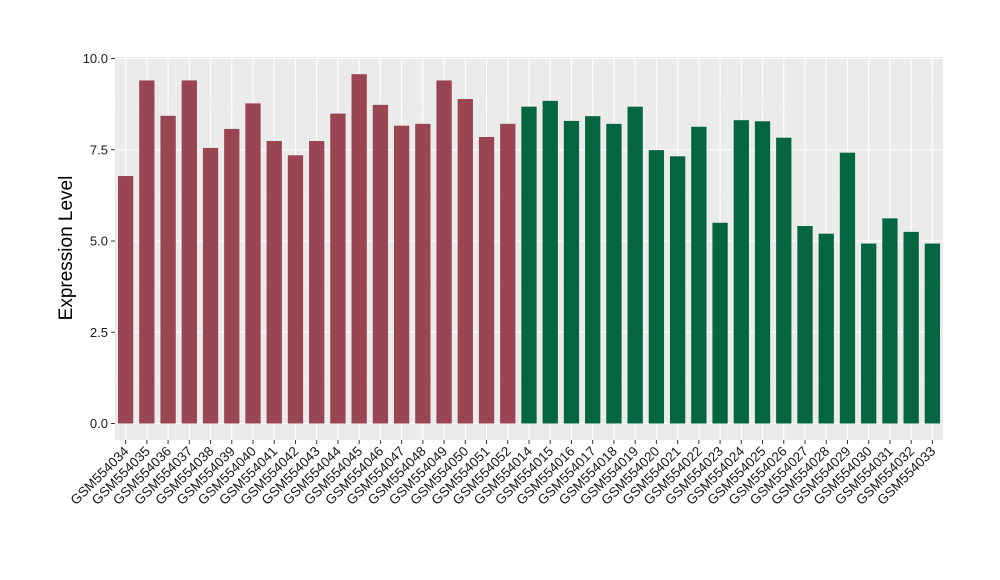 The width and height of the screenshot is (1000, 580). What do you see at coordinates (99, 149) in the screenshot?
I see `y-tick-label: 7.5` at bounding box center [99, 149].